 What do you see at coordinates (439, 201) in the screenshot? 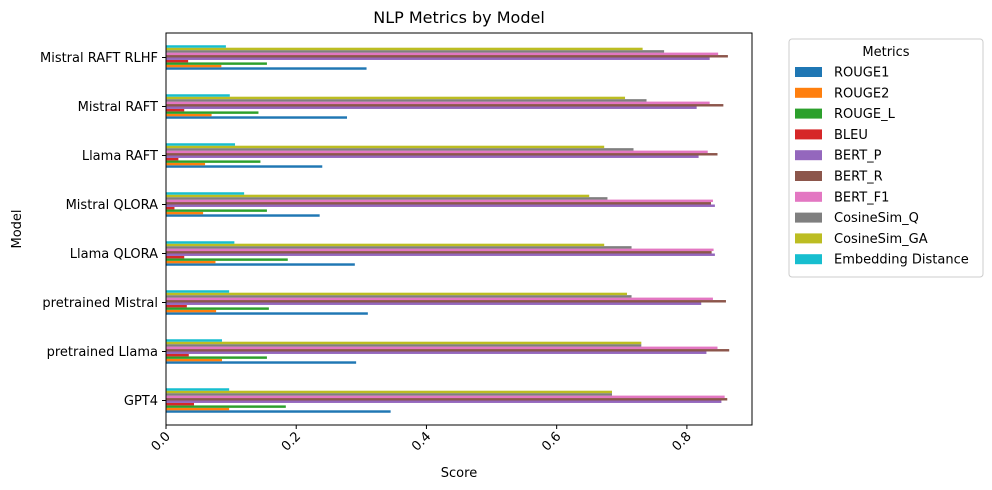
I see `bar-bert-f1-mistral-qlora` at bounding box center [439, 201].